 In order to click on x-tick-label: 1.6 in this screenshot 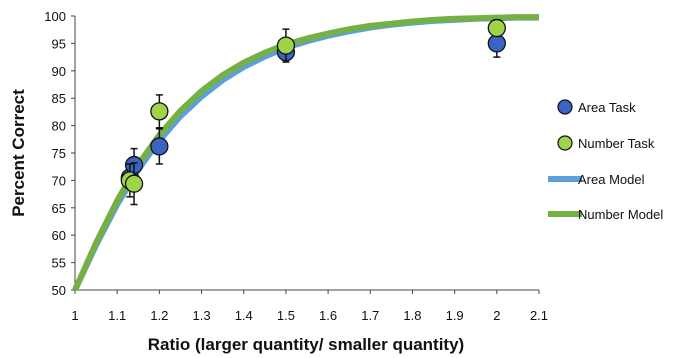, I will do `click(328, 315)`.